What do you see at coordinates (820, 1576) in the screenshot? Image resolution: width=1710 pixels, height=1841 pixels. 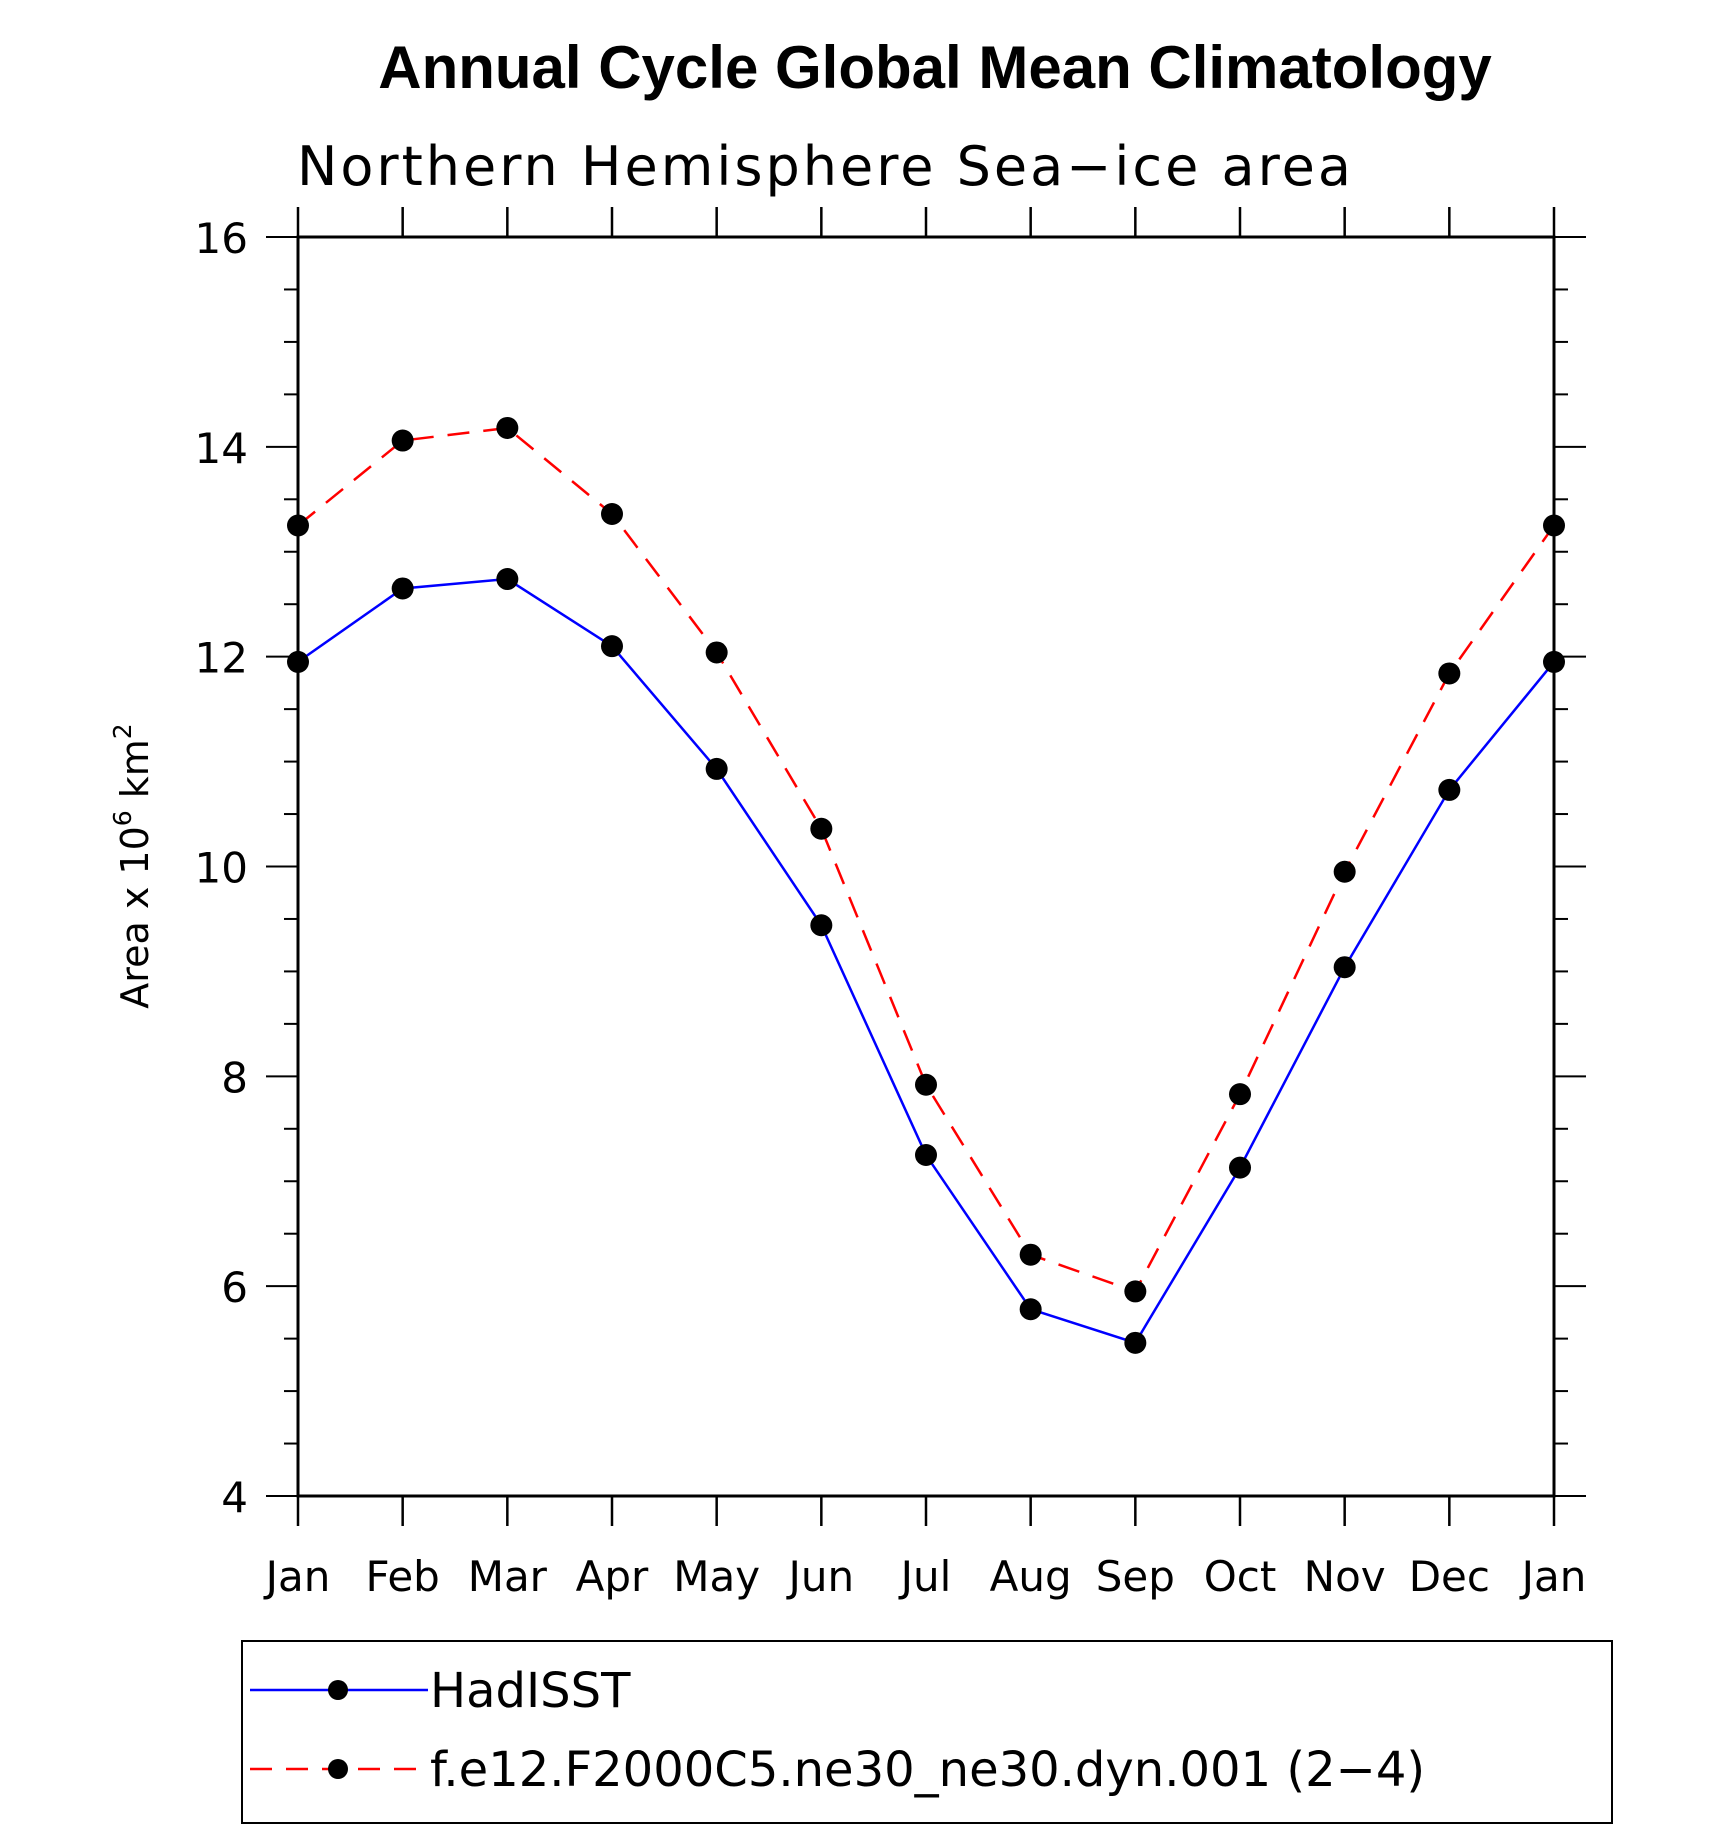 I see `x-tick-label: Jun` at bounding box center [820, 1576].